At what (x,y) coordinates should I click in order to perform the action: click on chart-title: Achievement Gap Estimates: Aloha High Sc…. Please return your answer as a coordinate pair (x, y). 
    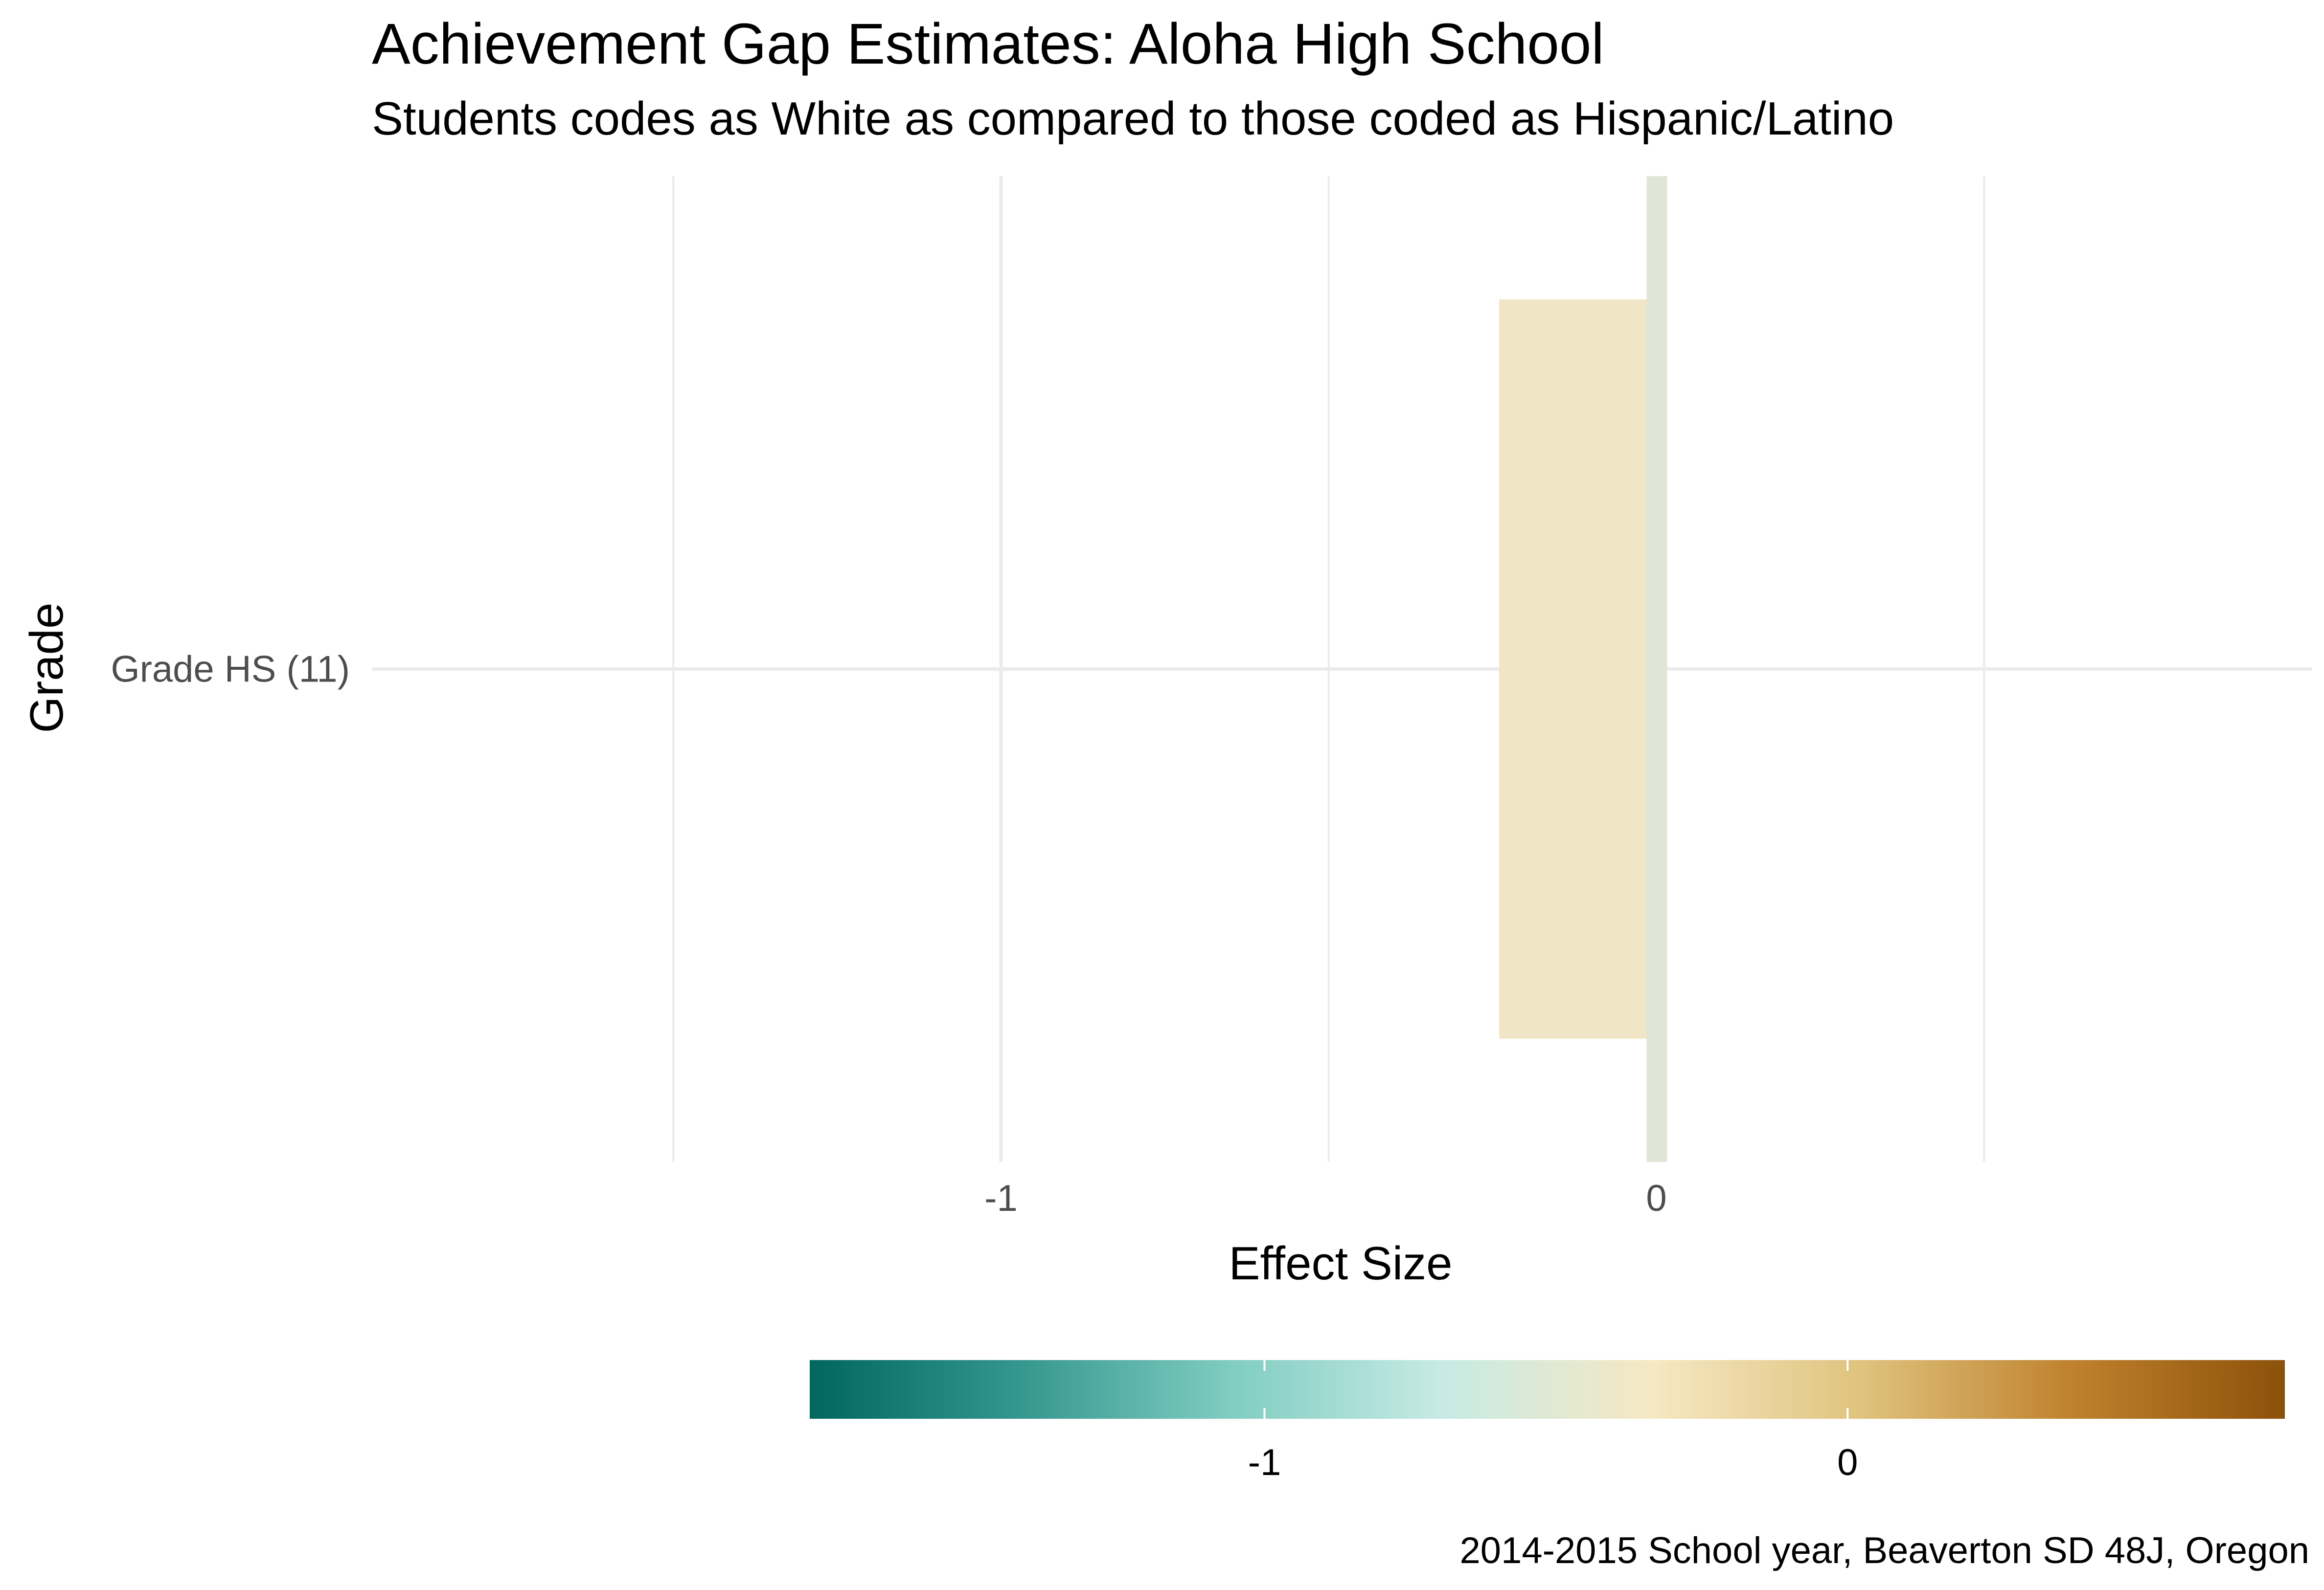
    Looking at the image, I should click on (988, 44).